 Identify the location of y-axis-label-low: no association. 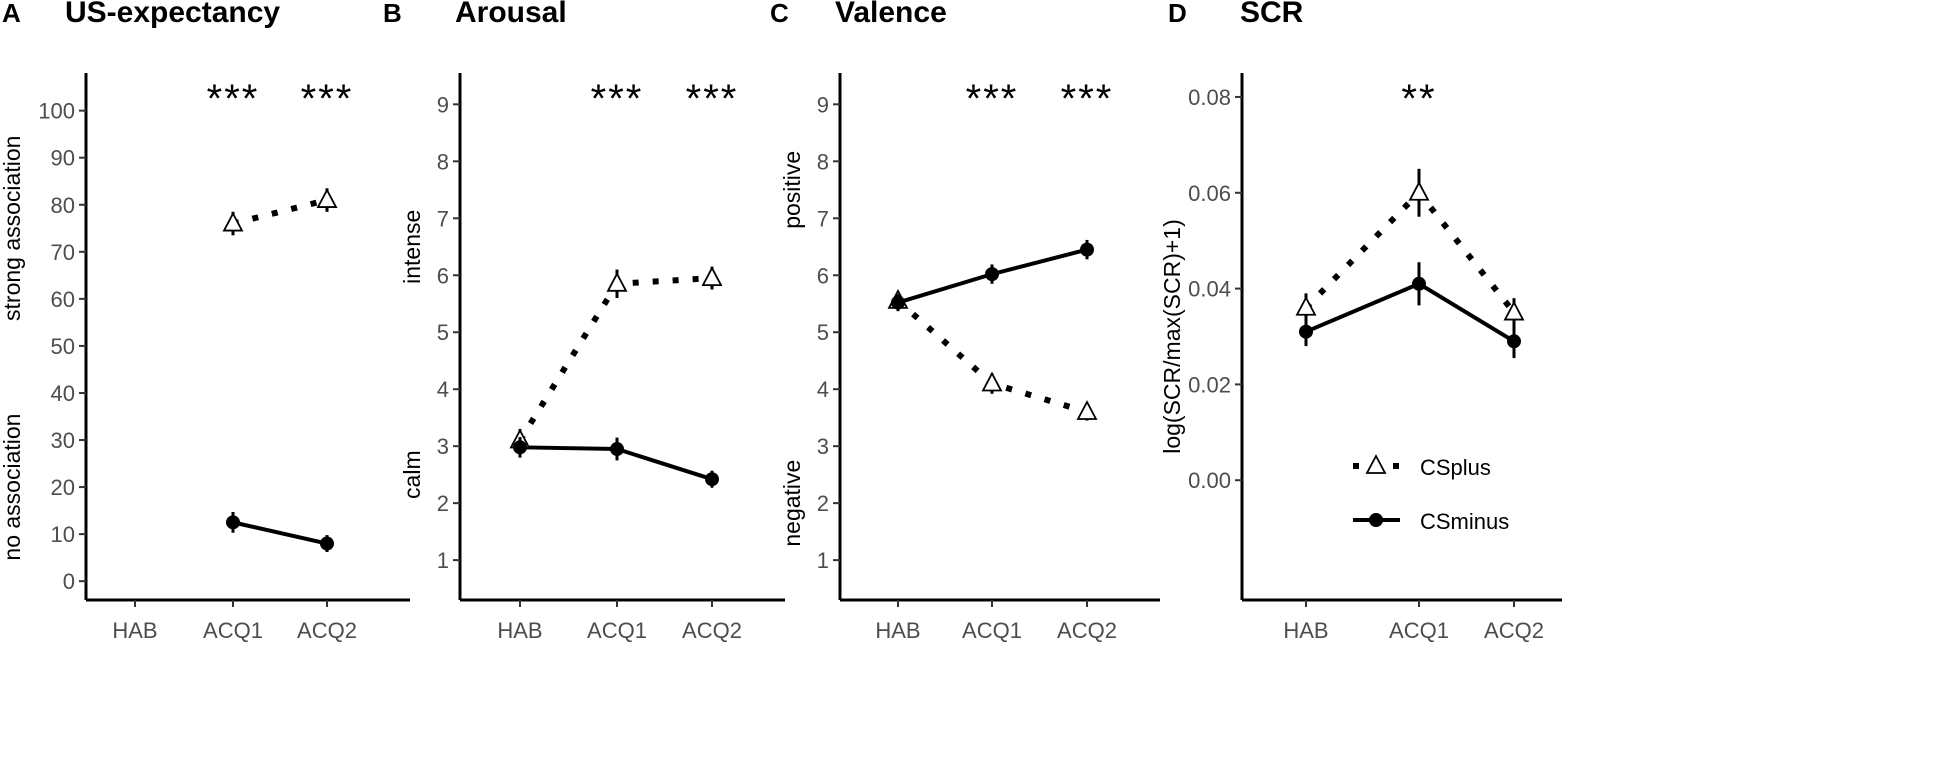
(12, 487).